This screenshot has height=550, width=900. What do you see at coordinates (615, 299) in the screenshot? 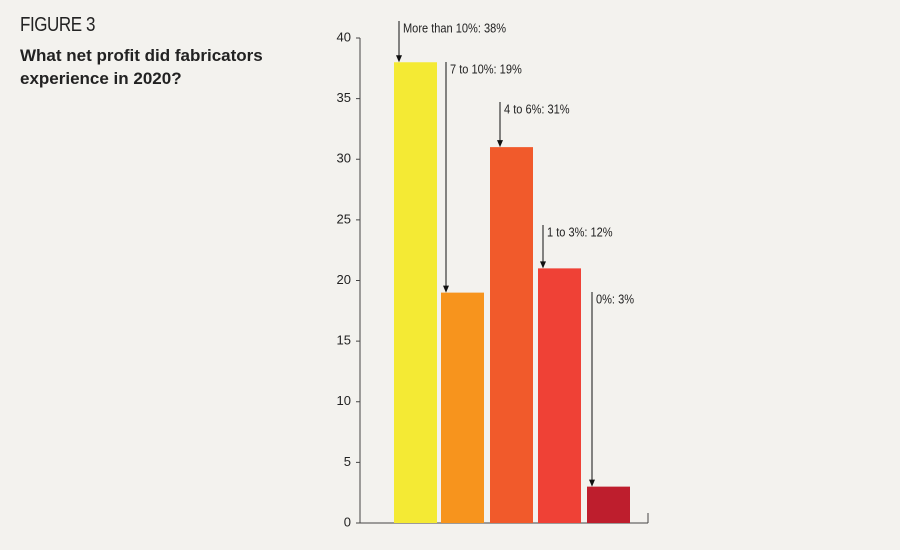
I see `annotation: 0%: 3%` at bounding box center [615, 299].